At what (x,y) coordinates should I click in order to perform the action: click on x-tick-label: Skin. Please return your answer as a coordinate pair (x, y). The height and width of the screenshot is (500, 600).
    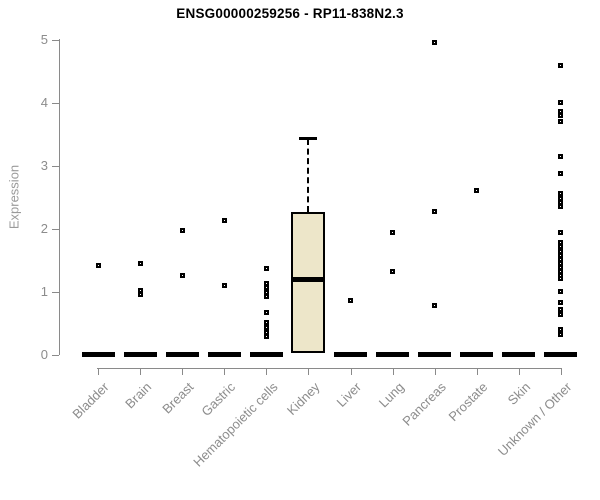
    Looking at the image, I should click on (518, 393).